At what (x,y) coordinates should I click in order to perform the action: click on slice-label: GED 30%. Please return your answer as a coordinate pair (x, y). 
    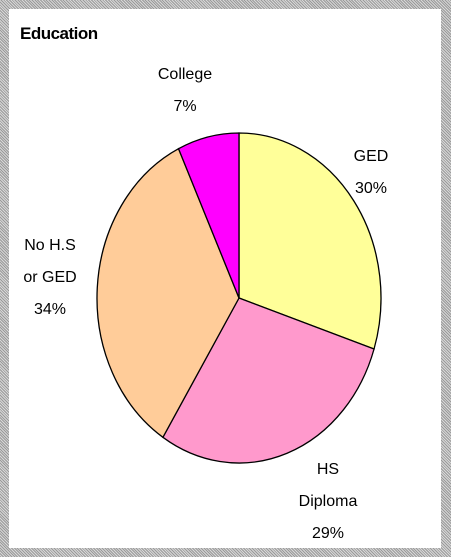
    Looking at the image, I should click on (371, 173).